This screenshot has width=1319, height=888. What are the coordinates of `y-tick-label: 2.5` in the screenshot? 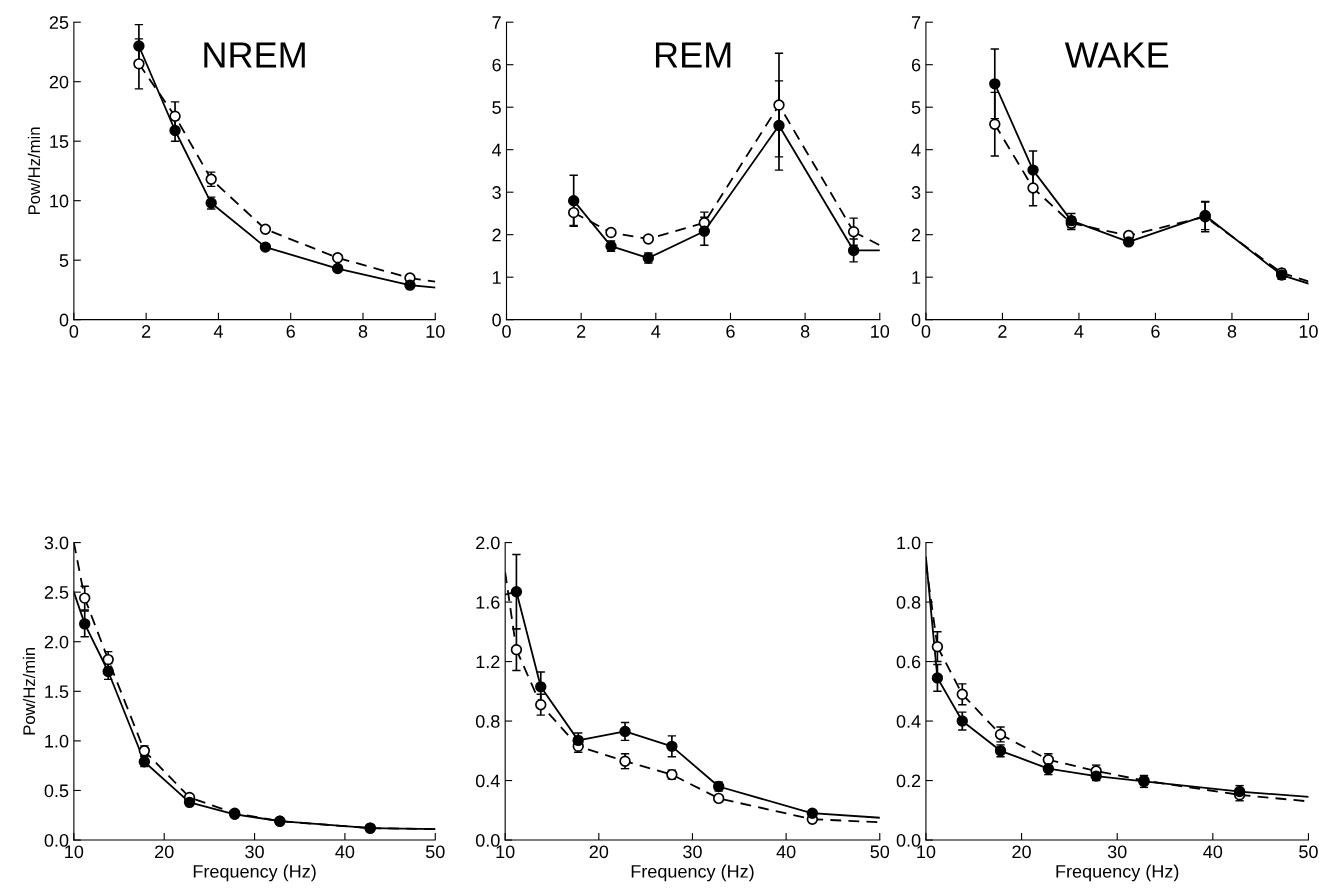 It's located at (56, 592).